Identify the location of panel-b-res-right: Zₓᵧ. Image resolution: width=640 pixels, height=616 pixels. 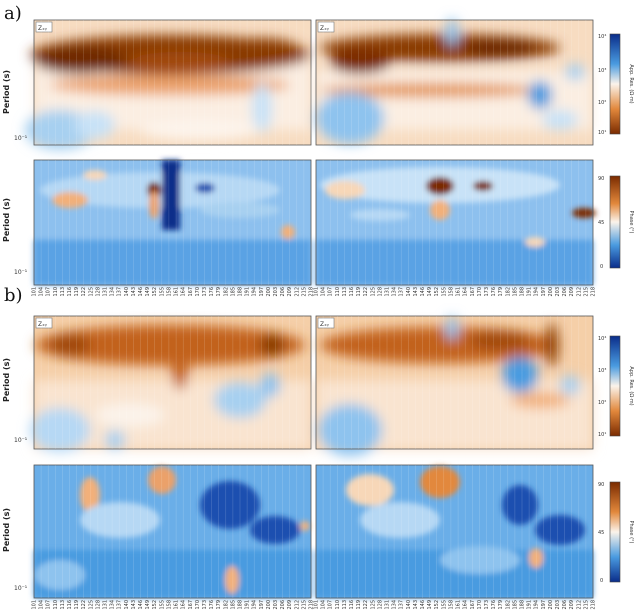
(454, 385).